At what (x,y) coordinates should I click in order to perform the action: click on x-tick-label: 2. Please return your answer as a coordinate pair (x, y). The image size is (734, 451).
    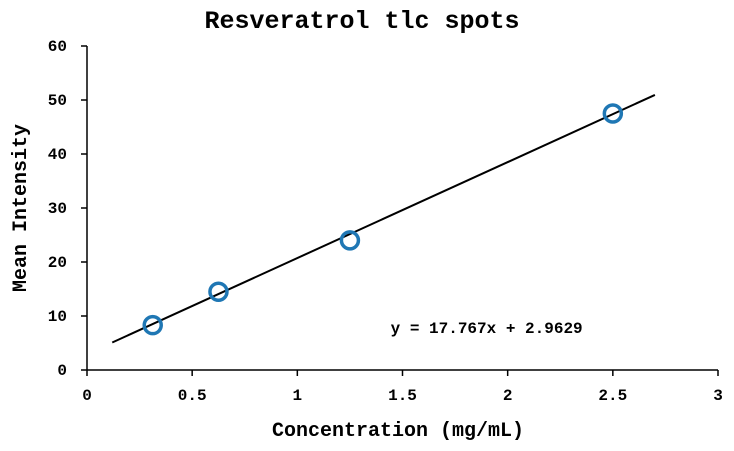
    Looking at the image, I should click on (508, 396).